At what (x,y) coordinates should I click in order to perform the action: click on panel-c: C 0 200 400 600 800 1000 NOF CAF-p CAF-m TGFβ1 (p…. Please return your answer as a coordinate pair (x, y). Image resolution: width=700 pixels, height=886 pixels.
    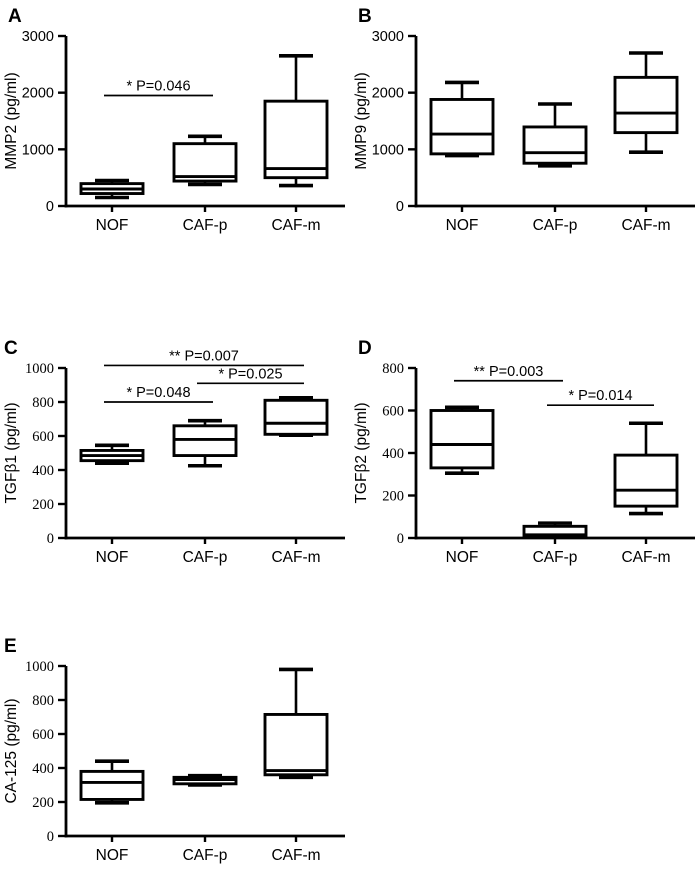
    Looking at the image, I should click on (175, 463).